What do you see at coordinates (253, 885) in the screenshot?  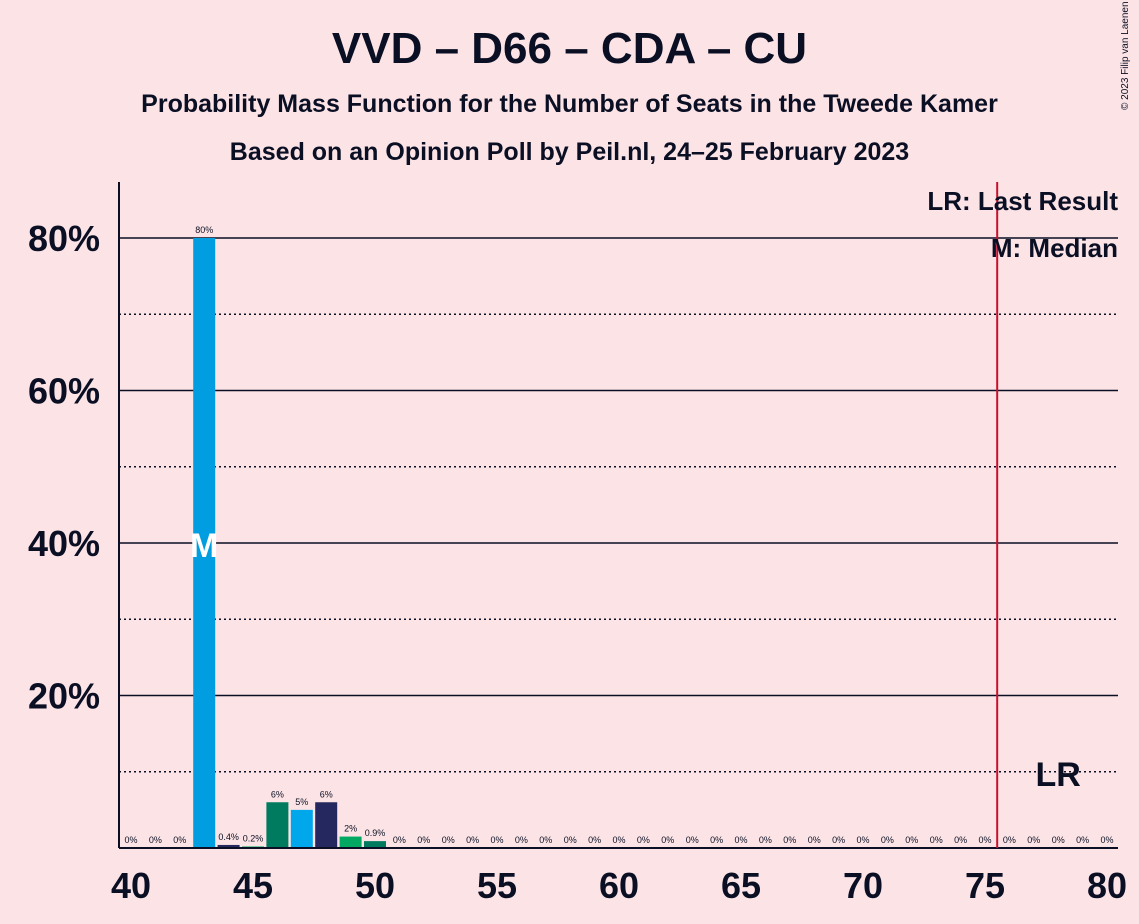 I see `x-tick-label: 45` at bounding box center [253, 885].